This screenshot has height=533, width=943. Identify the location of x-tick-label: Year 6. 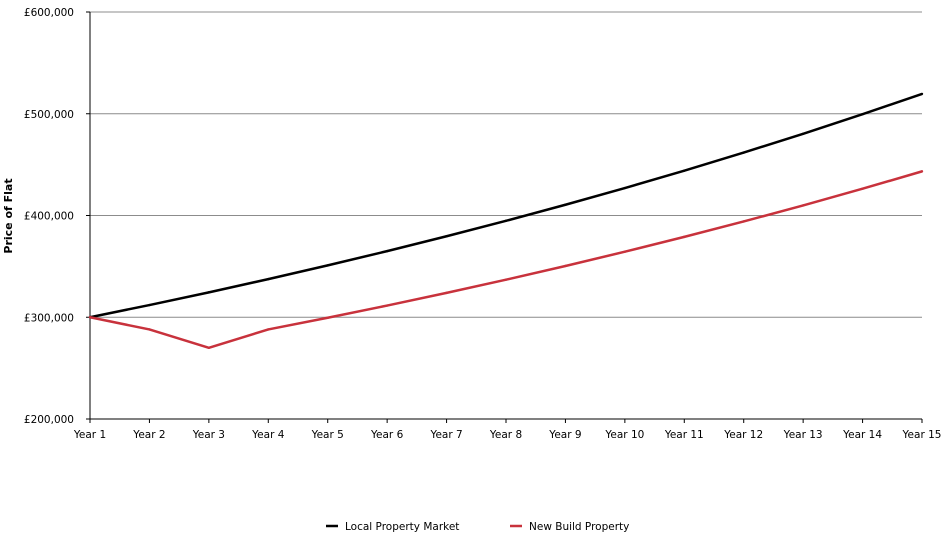
(387, 435).